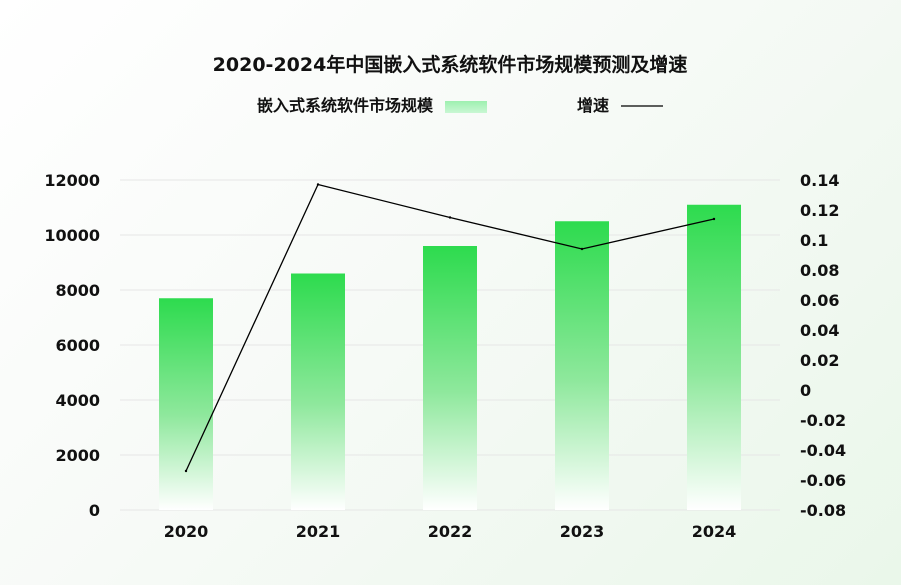  I want to click on y-tick-label: 10000, so click(72, 235).